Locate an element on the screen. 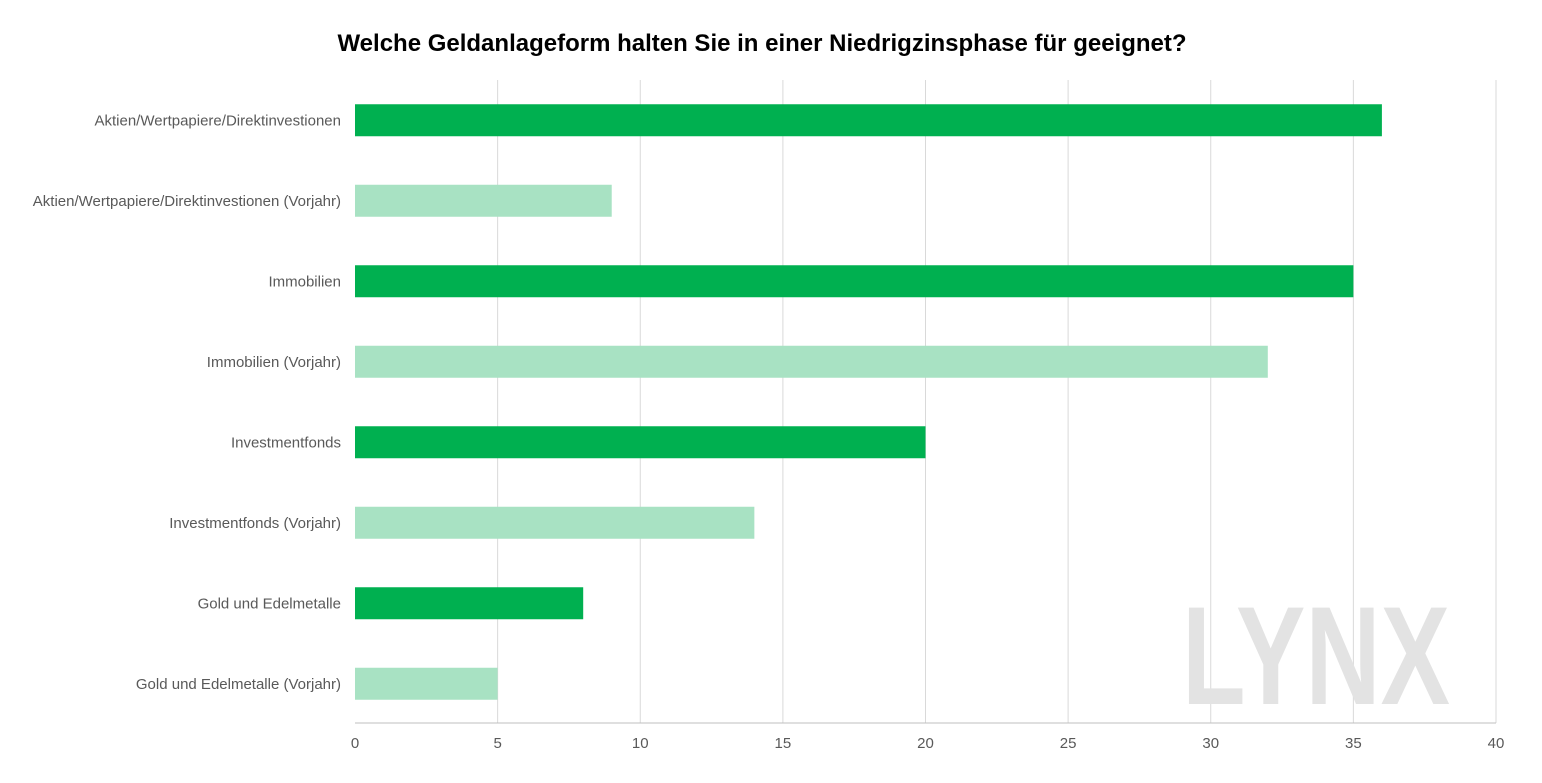 The height and width of the screenshot is (783, 1542). category-label: Immobilien is located at coordinates (304, 281).